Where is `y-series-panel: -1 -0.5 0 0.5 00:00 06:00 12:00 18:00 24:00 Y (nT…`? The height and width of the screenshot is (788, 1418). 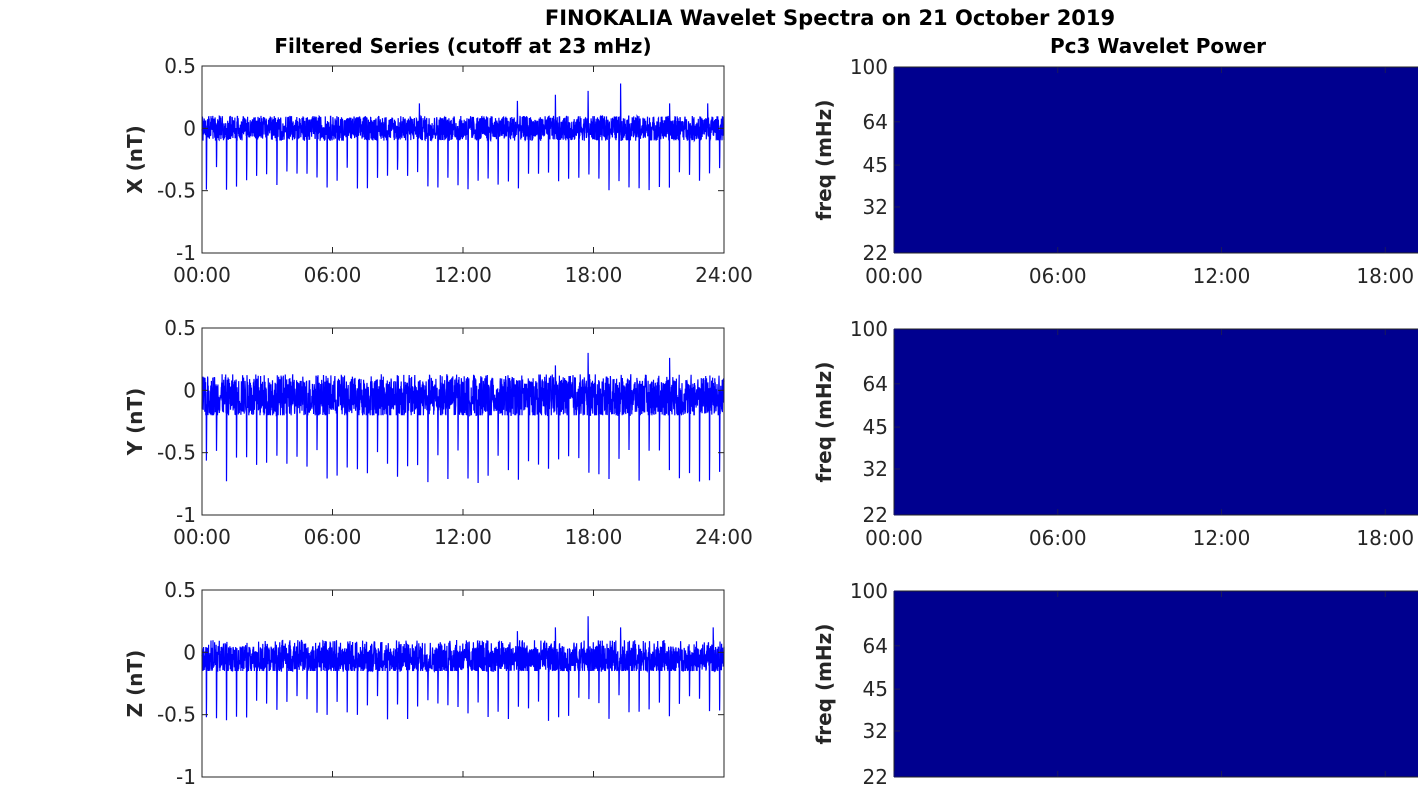
y-series-panel: -1 -0.5 0 0.5 00:00 06:00 12:00 18:00 24:00 Y (nT… is located at coordinates (438, 432).